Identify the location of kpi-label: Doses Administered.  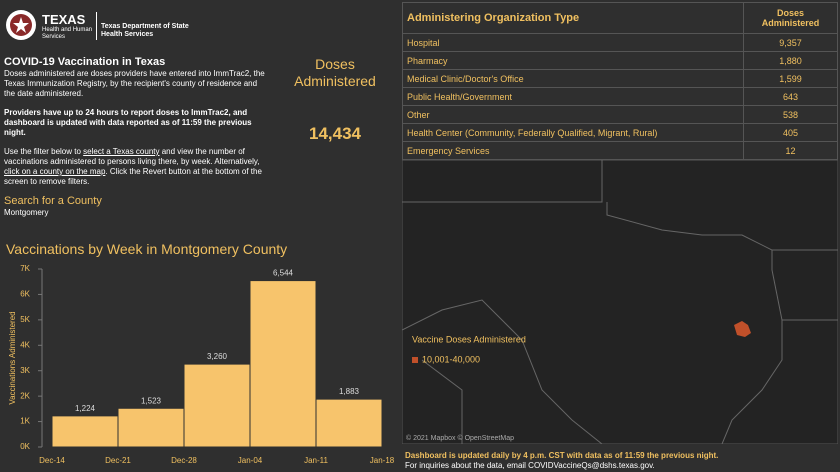
(335, 72).